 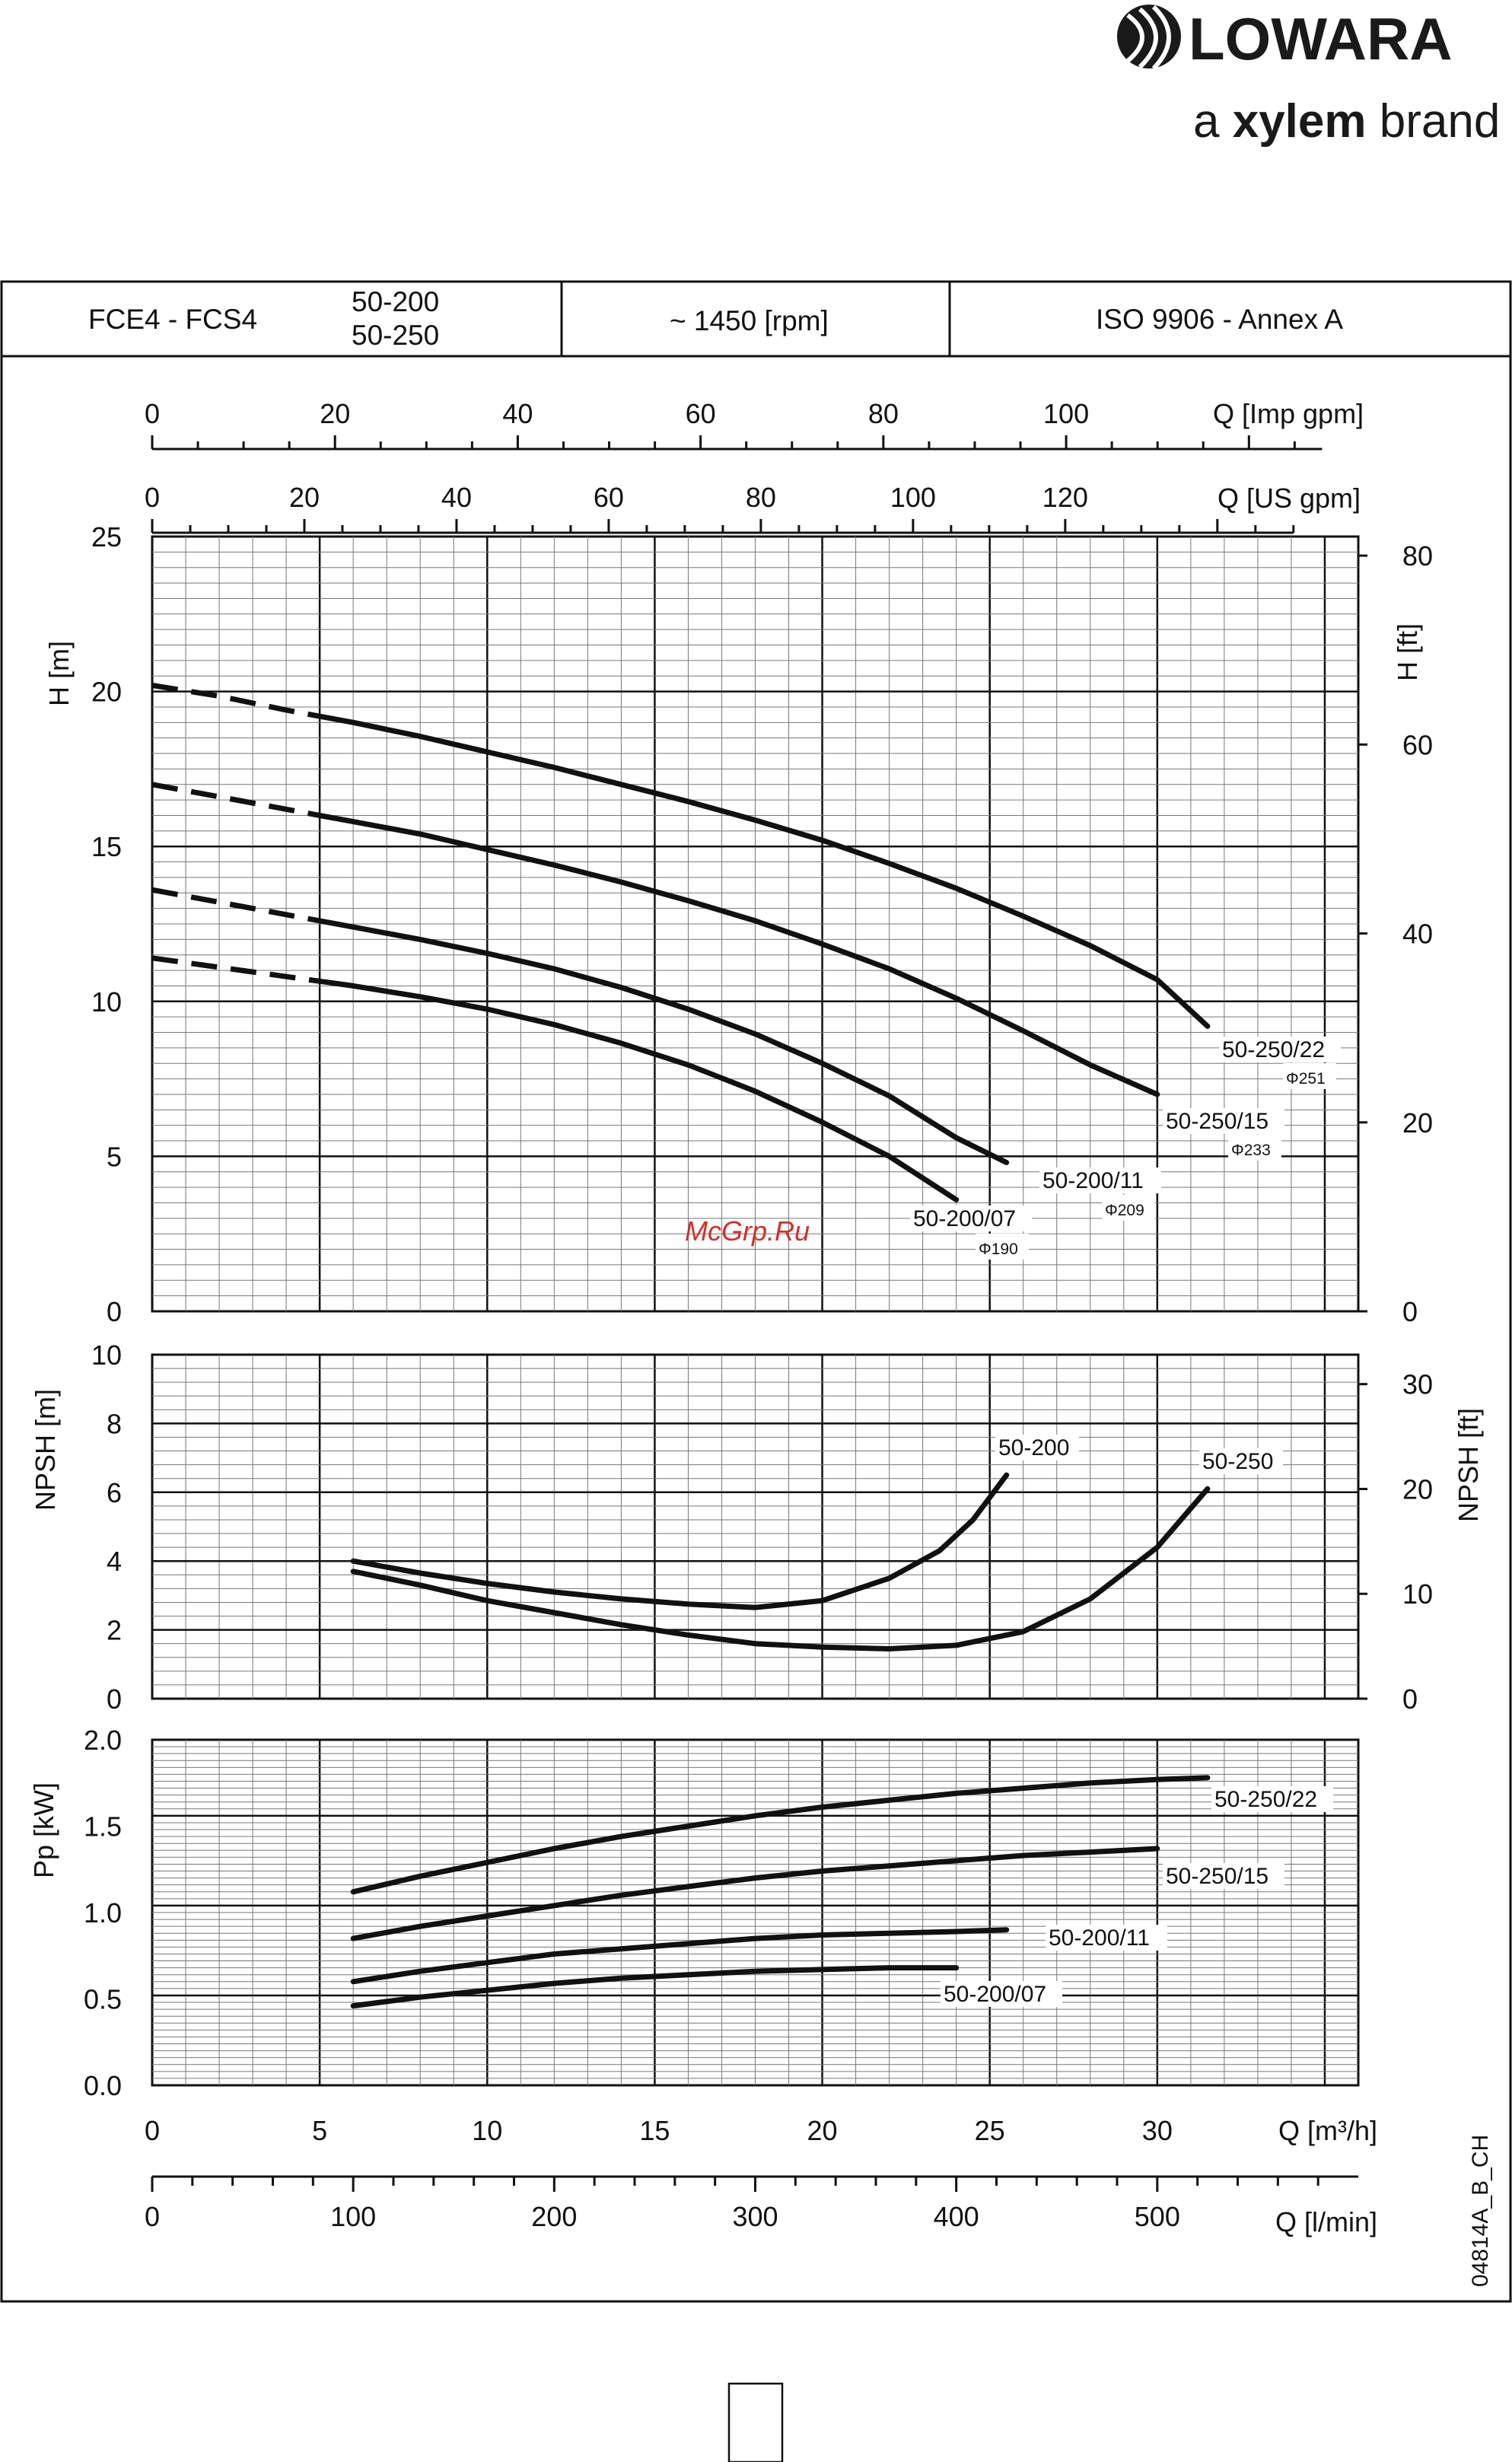 I want to click on npsh-label-50-250-bg, so click(x=1241, y=1461).